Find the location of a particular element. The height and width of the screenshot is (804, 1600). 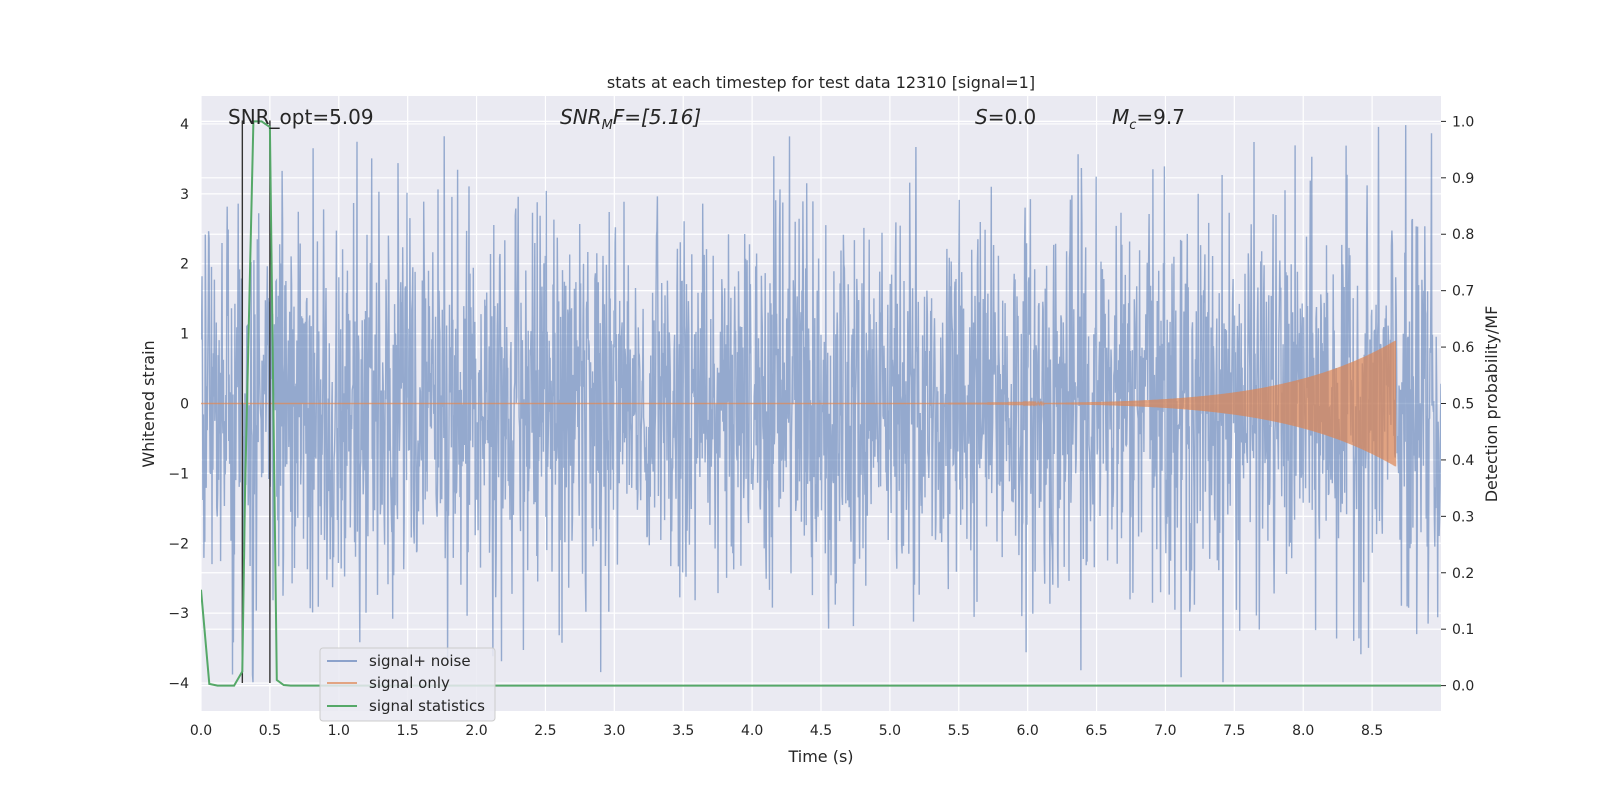

x-tick-label: 8.0 is located at coordinates (1303, 731).